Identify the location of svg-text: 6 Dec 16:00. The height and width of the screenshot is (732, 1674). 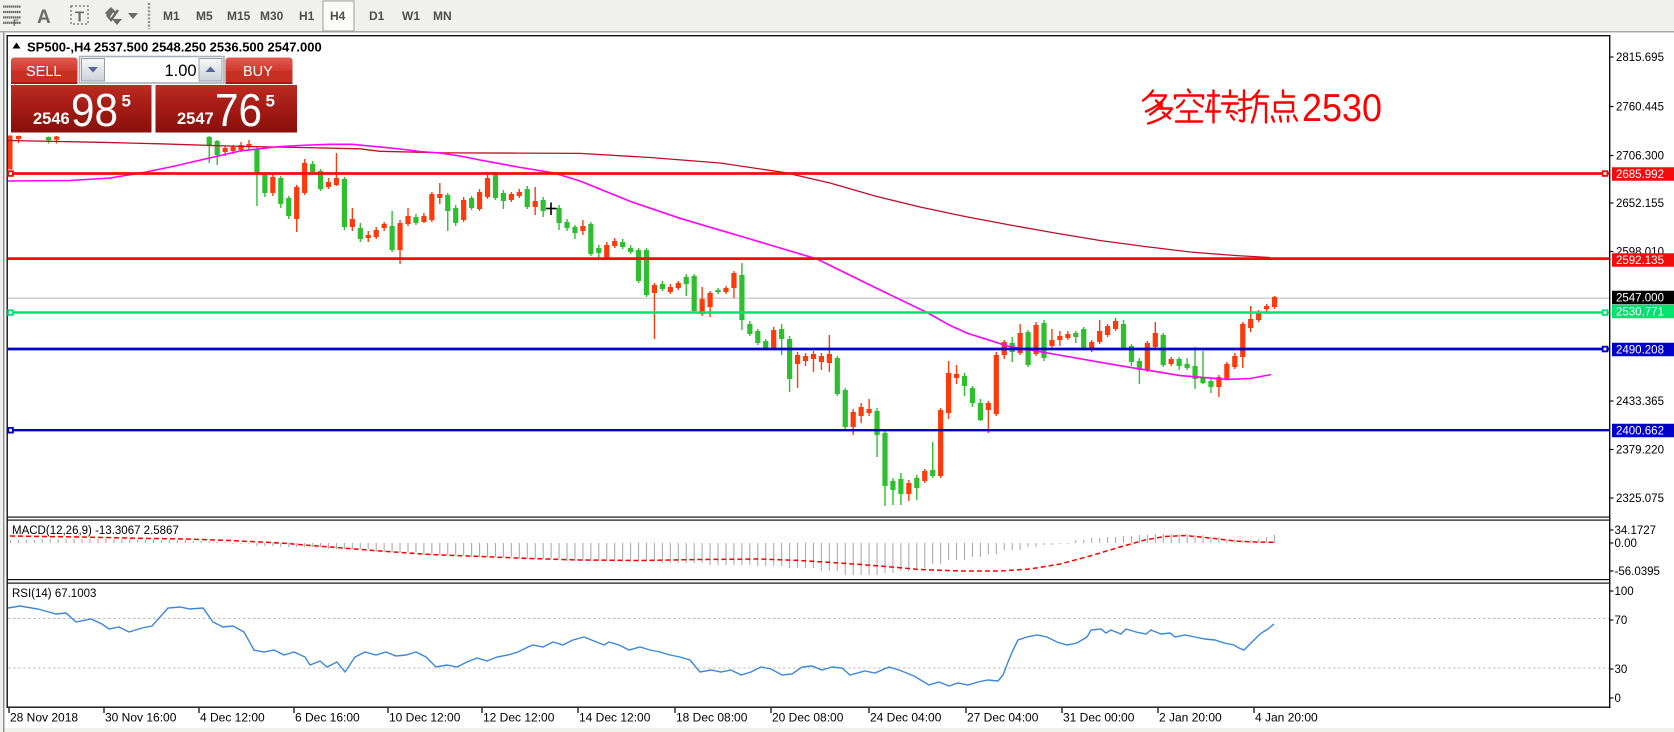
(327, 718).